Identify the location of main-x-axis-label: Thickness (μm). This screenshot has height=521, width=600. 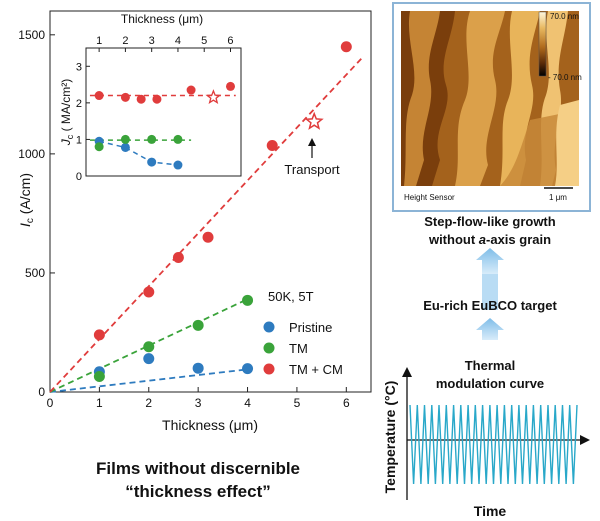
(210, 425).